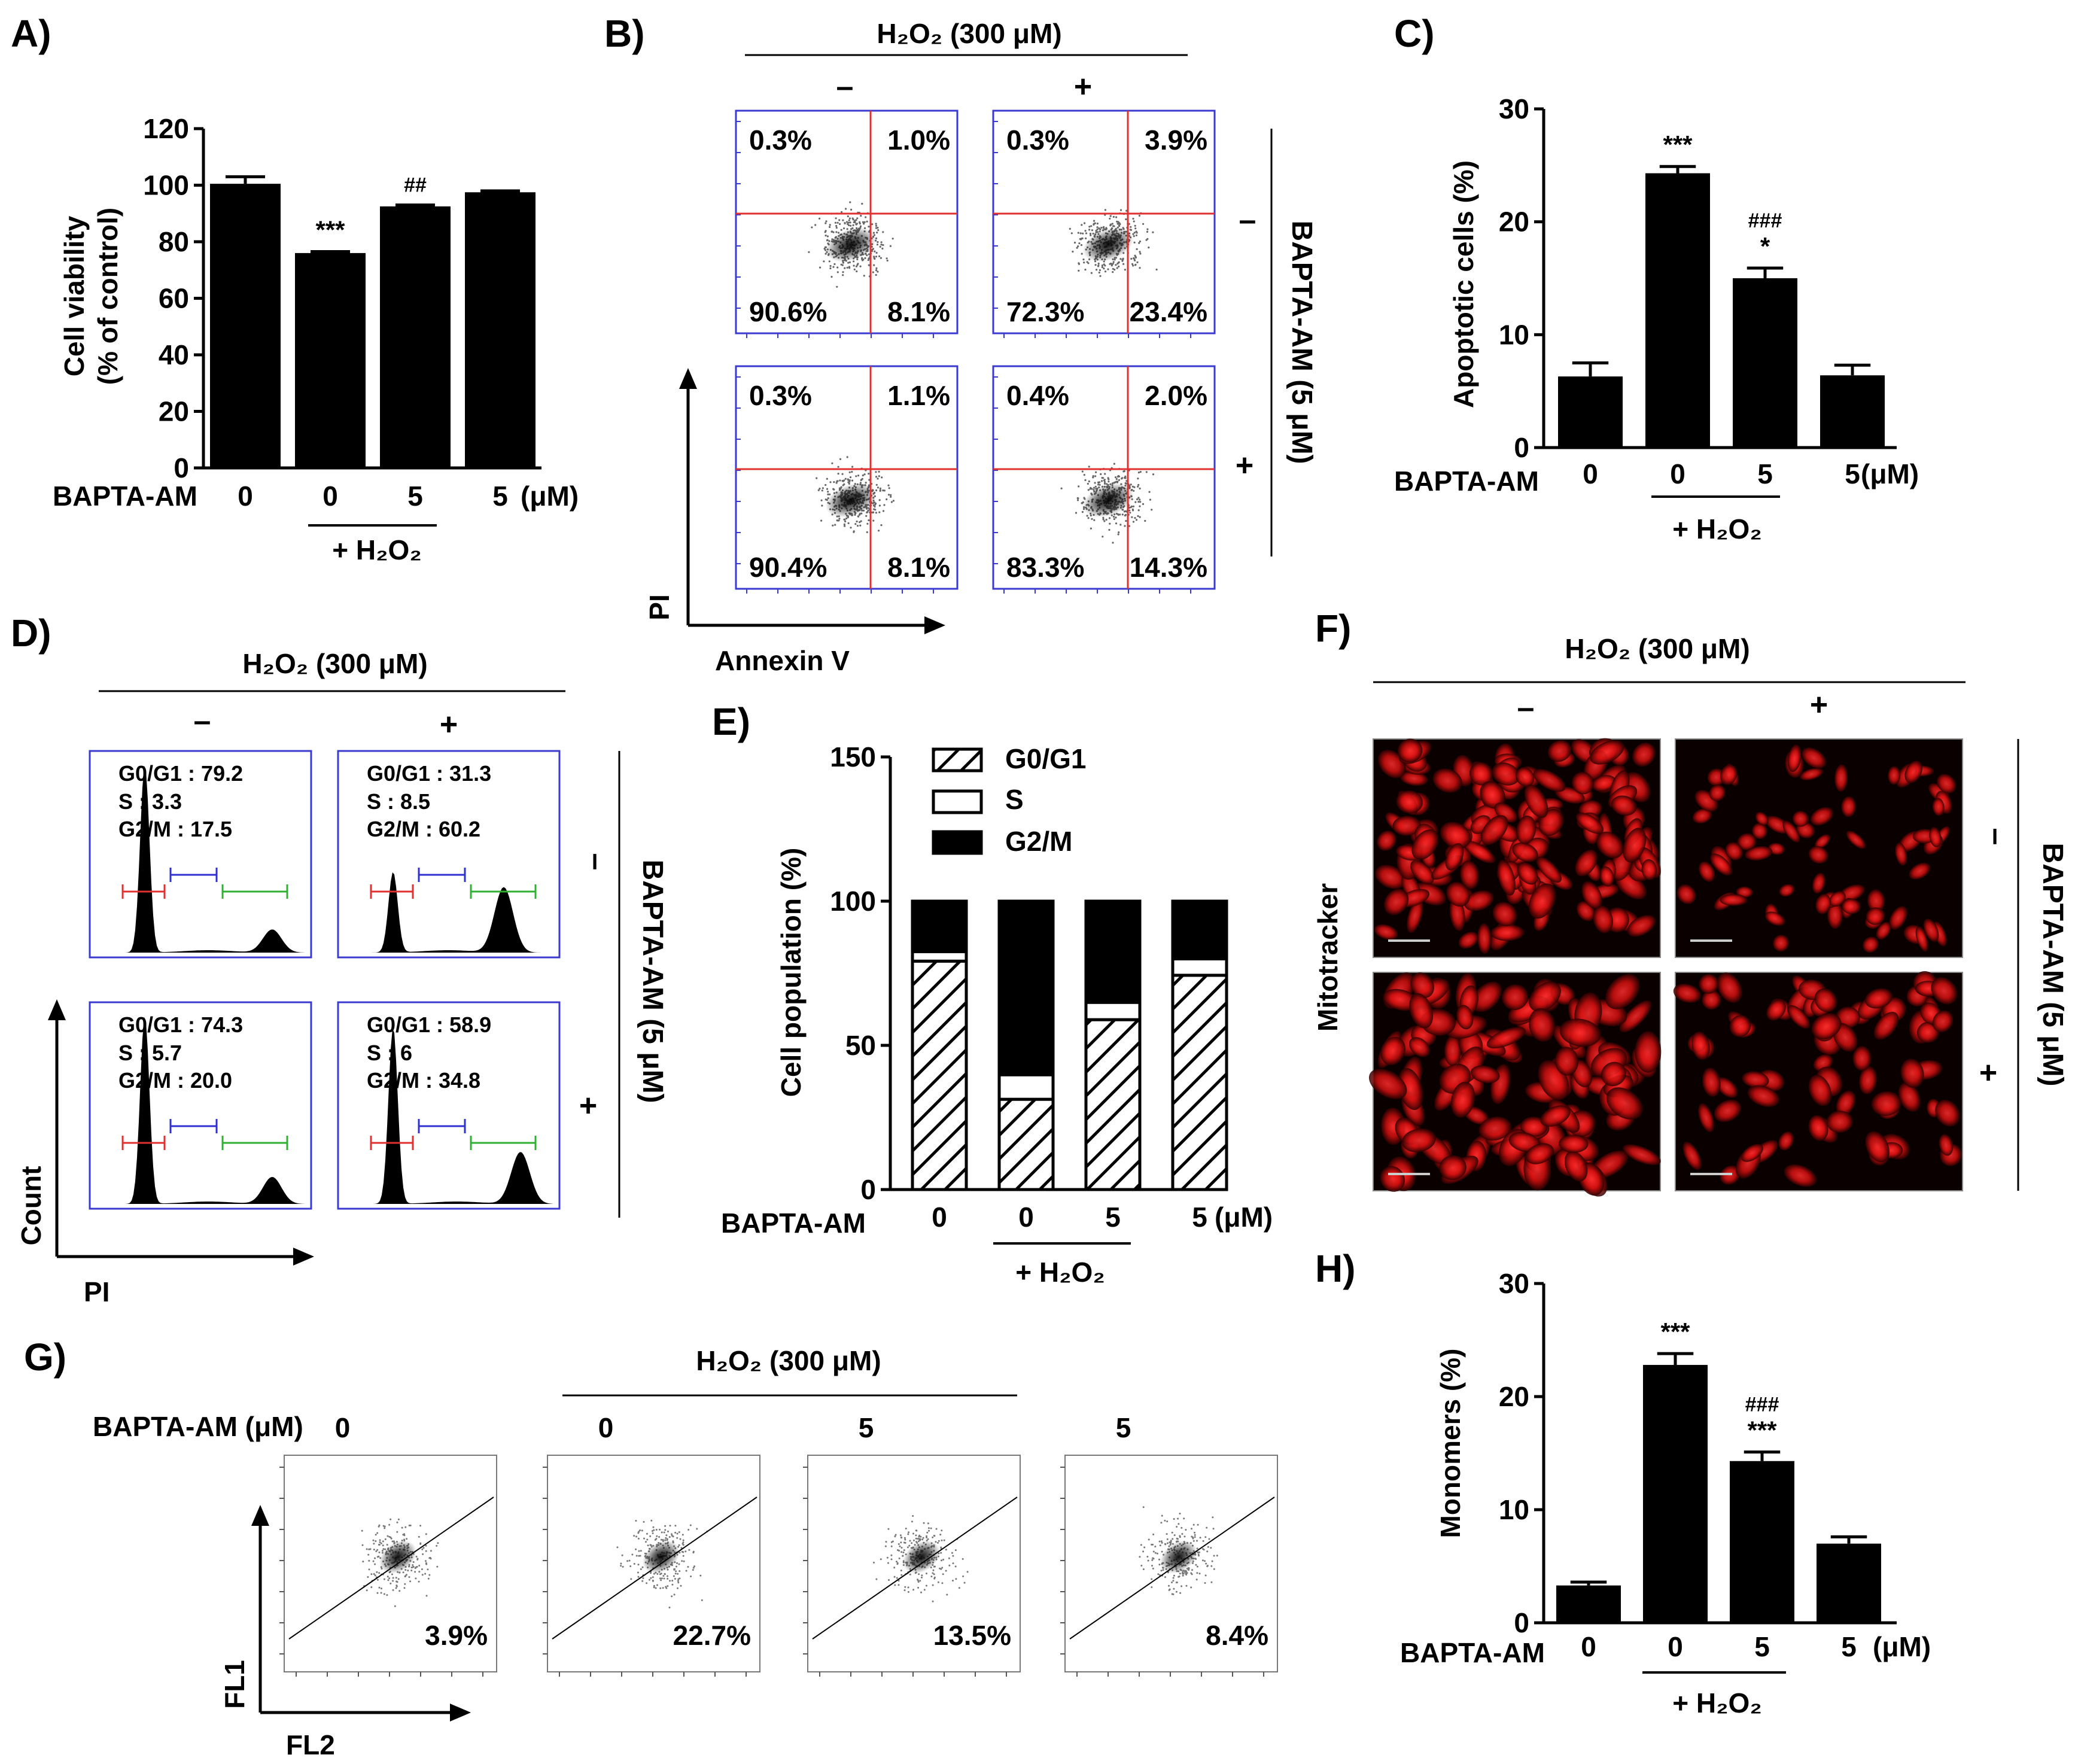 This screenshot has height=1764, width=2075. Describe the element at coordinates (1996, 836) in the screenshot. I see `f-row-minus: –` at that location.